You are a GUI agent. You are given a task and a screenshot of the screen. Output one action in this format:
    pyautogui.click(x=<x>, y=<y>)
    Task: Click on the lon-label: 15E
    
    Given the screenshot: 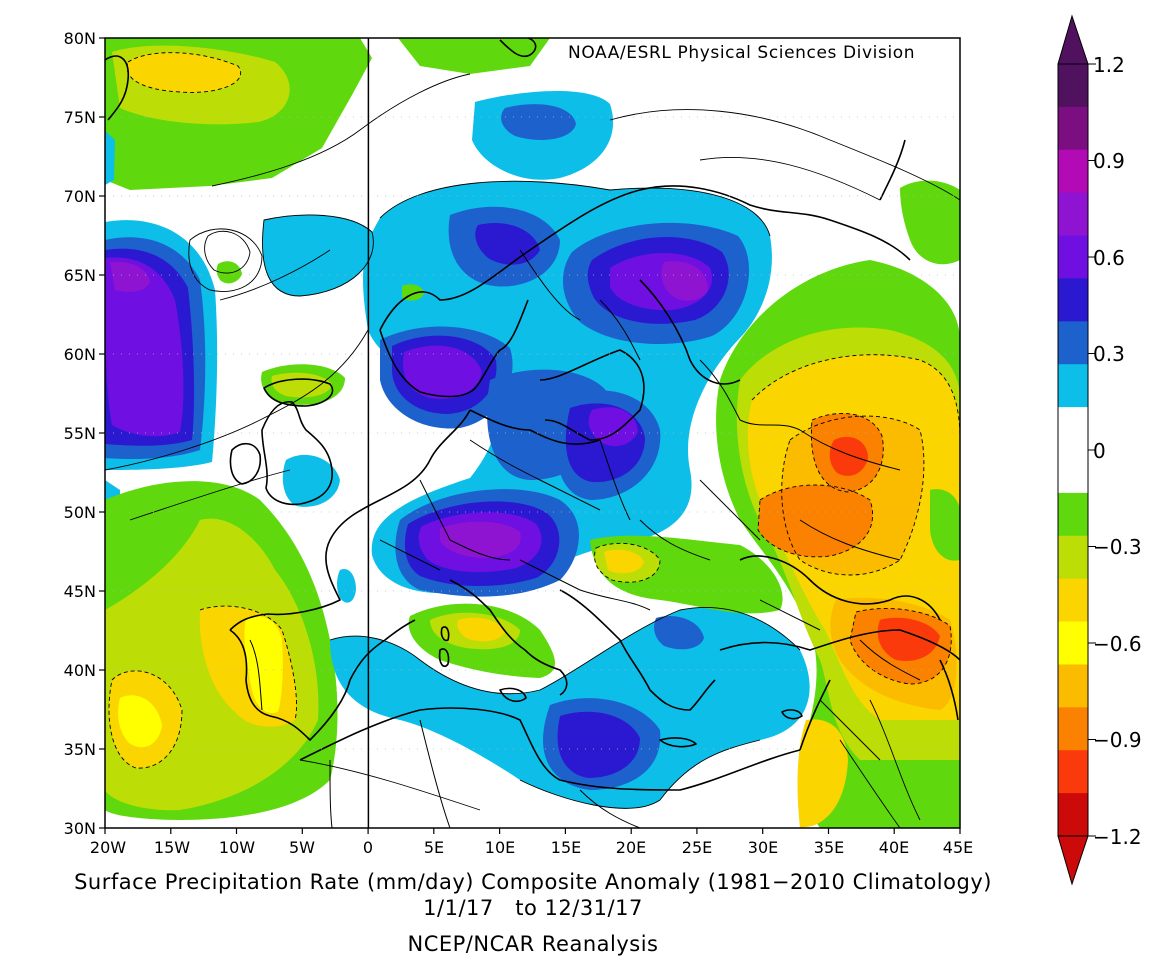 What is the action you would take?
    pyautogui.click(x=566, y=847)
    